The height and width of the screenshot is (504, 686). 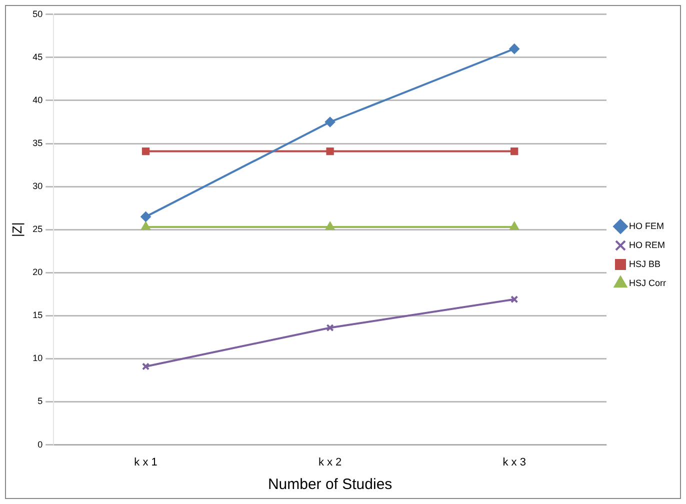 What do you see at coordinates (40, 401) in the screenshot?
I see `y-tick-label: 5` at bounding box center [40, 401].